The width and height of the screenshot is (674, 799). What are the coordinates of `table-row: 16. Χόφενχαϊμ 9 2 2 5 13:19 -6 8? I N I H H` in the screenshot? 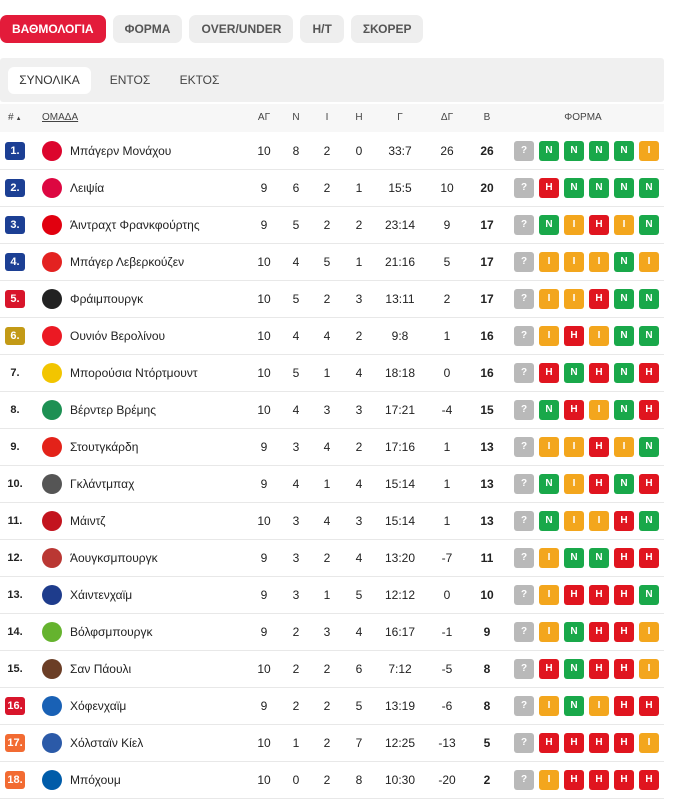 It's located at (332, 706).